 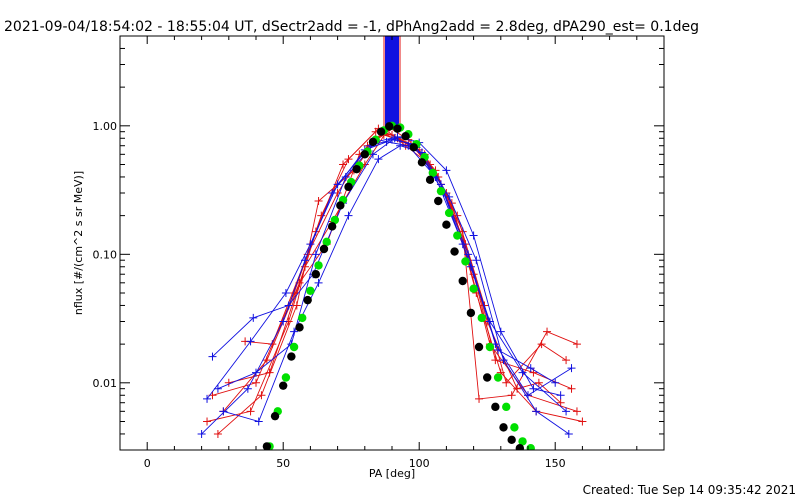 What do you see at coordinates (392, 82) in the screenshot?
I see `vertical-marker` at bounding box center [392, 82].